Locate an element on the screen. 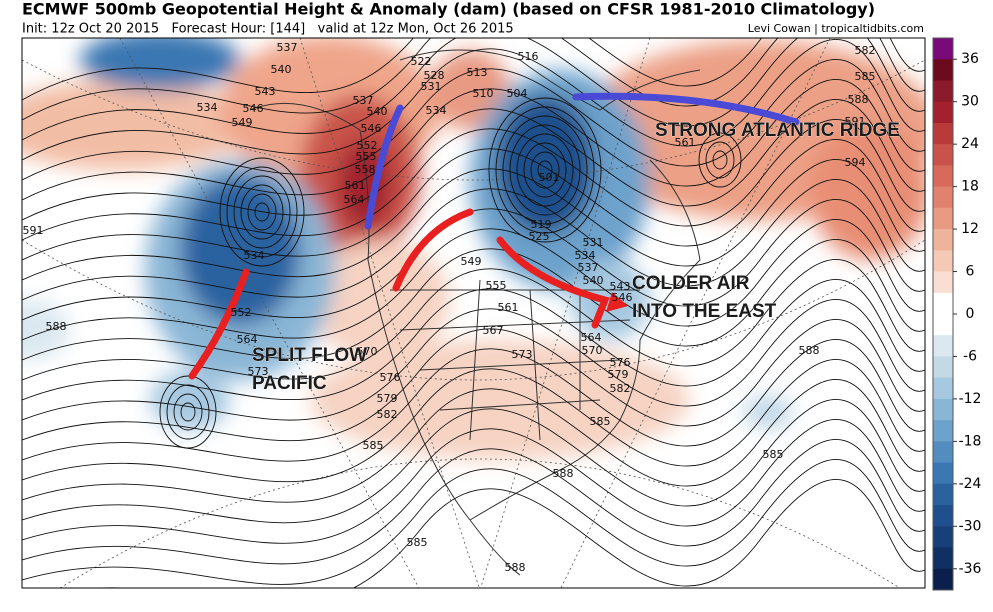 This screenshot has height=612, width=993. contour-label: 540 is located at coordinates (281, 69).